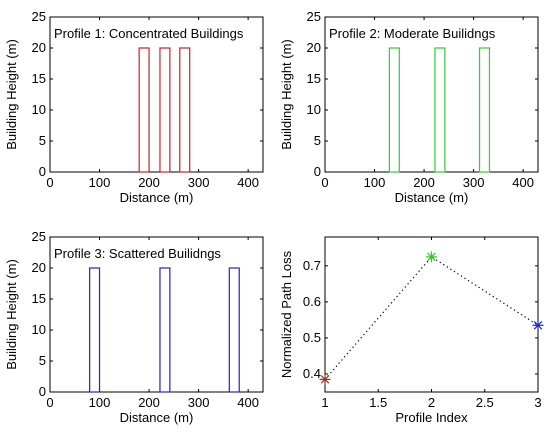  What do you see at coordinates (312, 373) in the screenshot?
I see `y-tick-label: 0.4` at bounding box center [312, 373].